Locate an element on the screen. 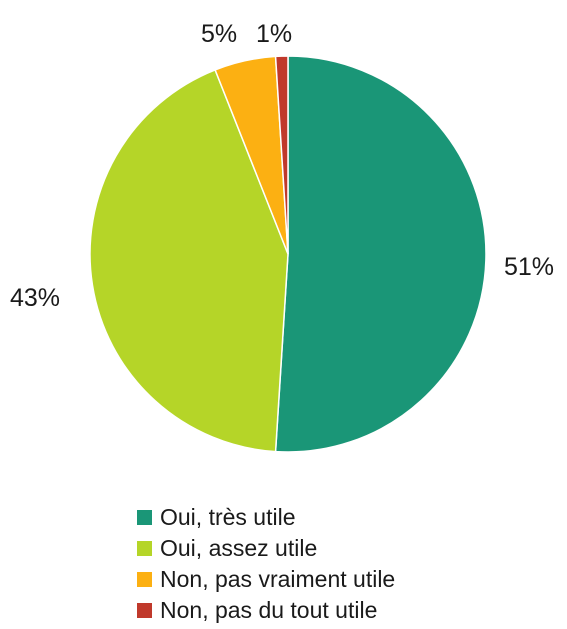 This screenshot has height=629, width=567. pie-slice-non-pas-du-tout-utile is located at coordinates (281, 155).